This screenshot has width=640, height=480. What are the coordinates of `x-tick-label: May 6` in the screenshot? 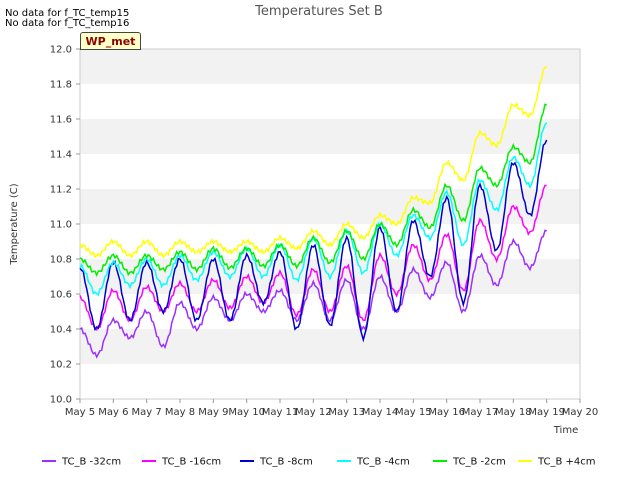 It's located at (113, 412).